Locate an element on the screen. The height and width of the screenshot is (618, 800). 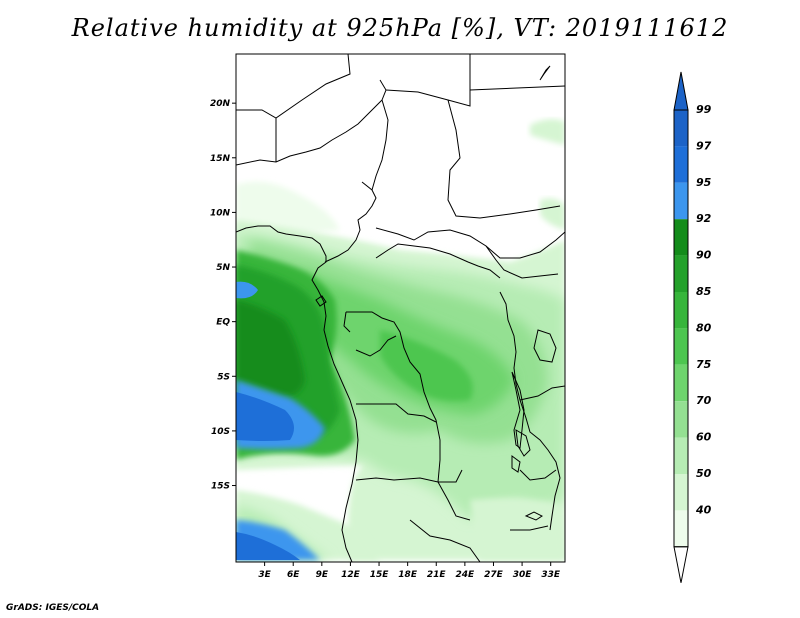
colorbar-level-label: 50 is located at coordinates (704, 473).